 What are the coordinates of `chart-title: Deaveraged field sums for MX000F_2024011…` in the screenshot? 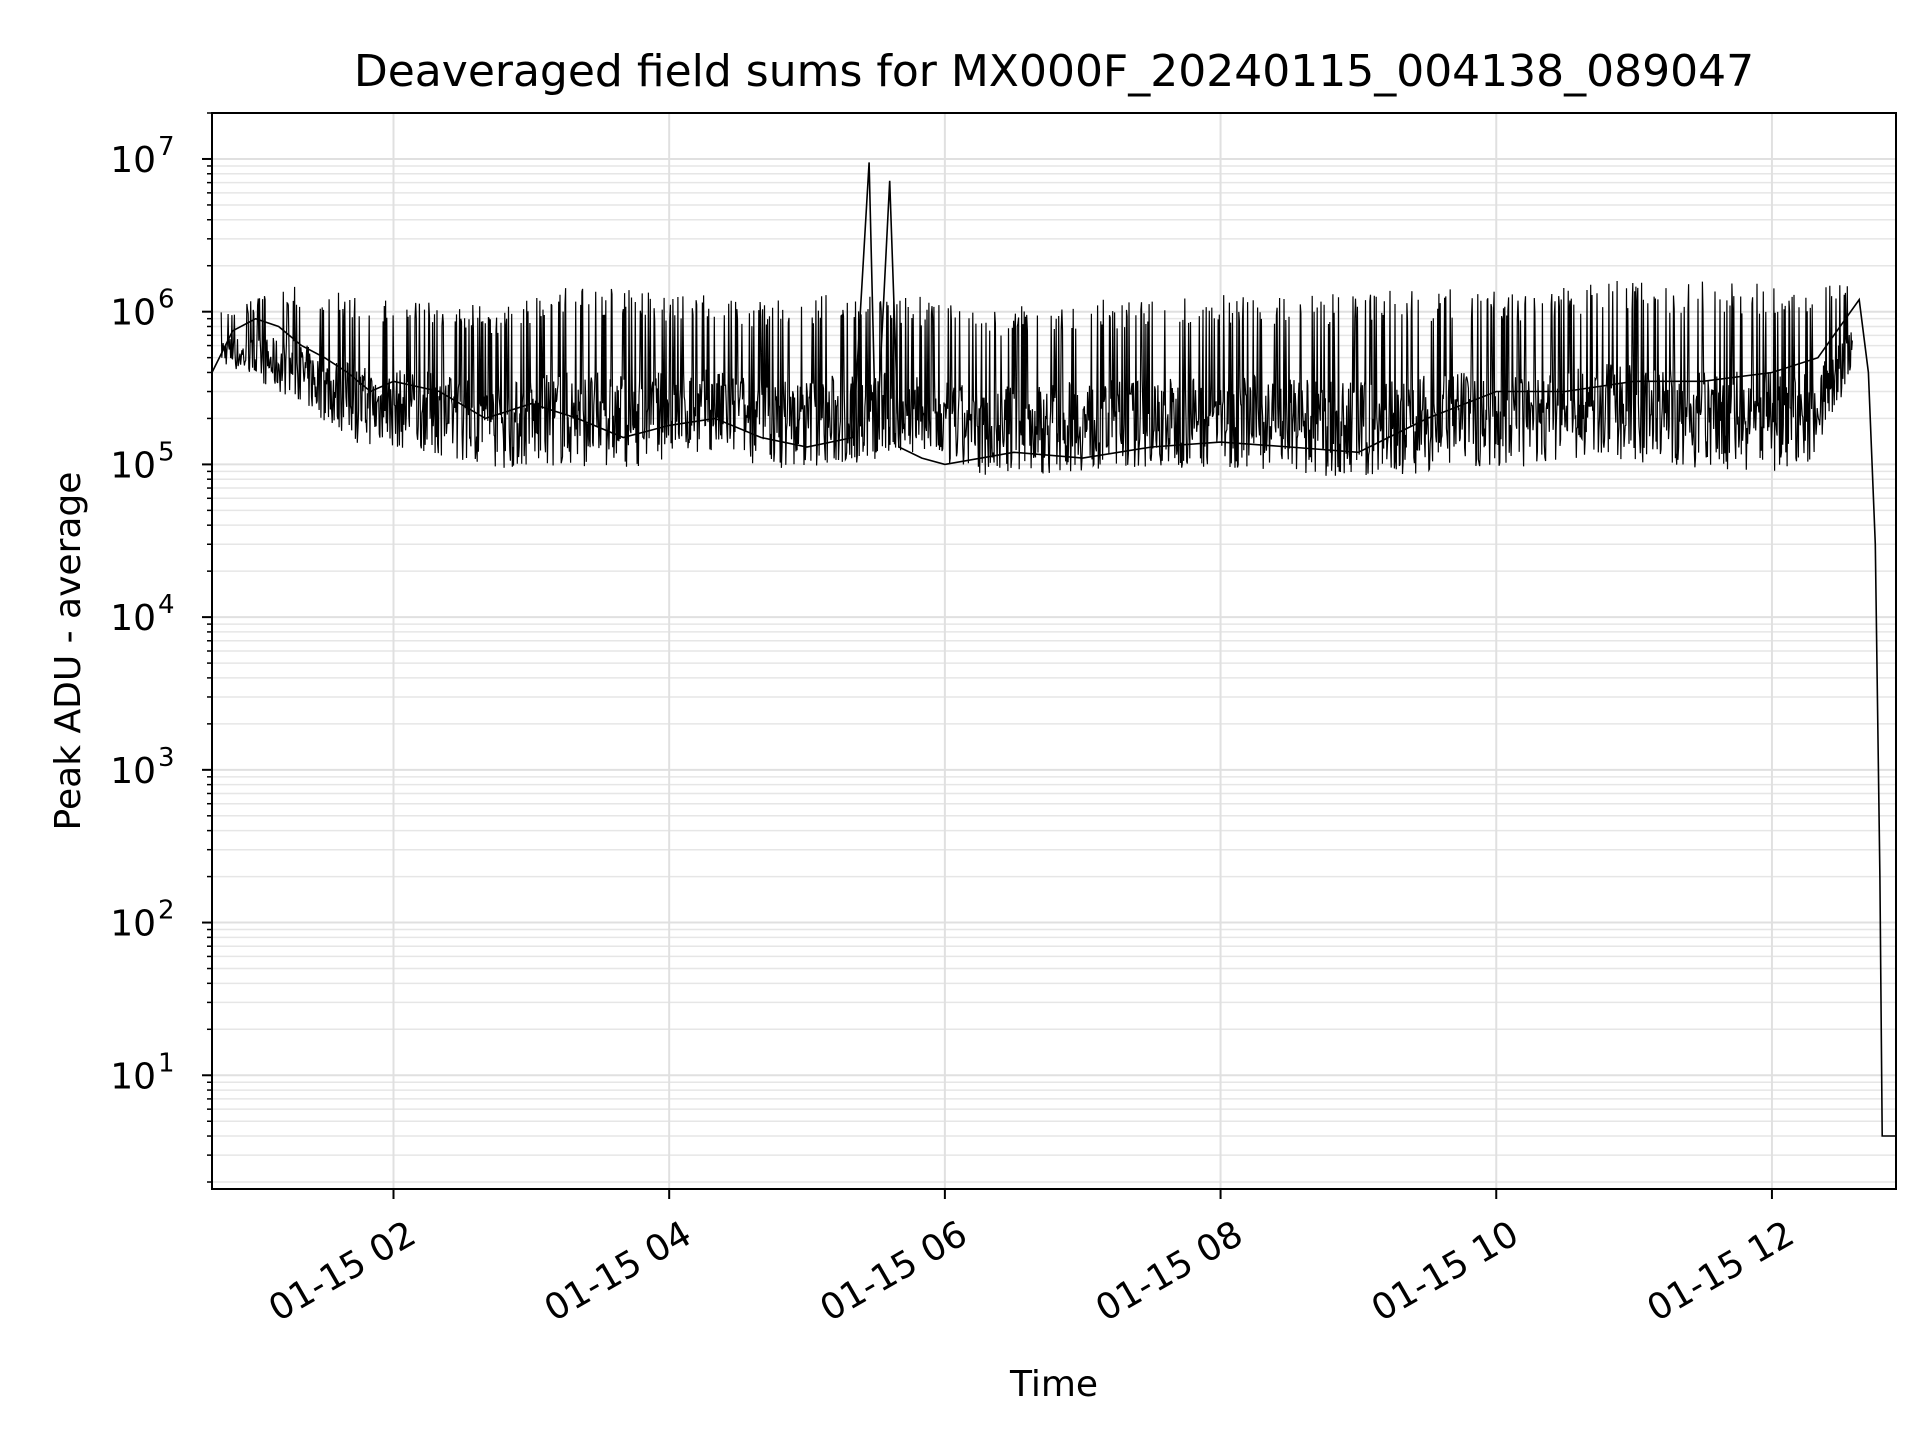 It's located at (1054, 71).